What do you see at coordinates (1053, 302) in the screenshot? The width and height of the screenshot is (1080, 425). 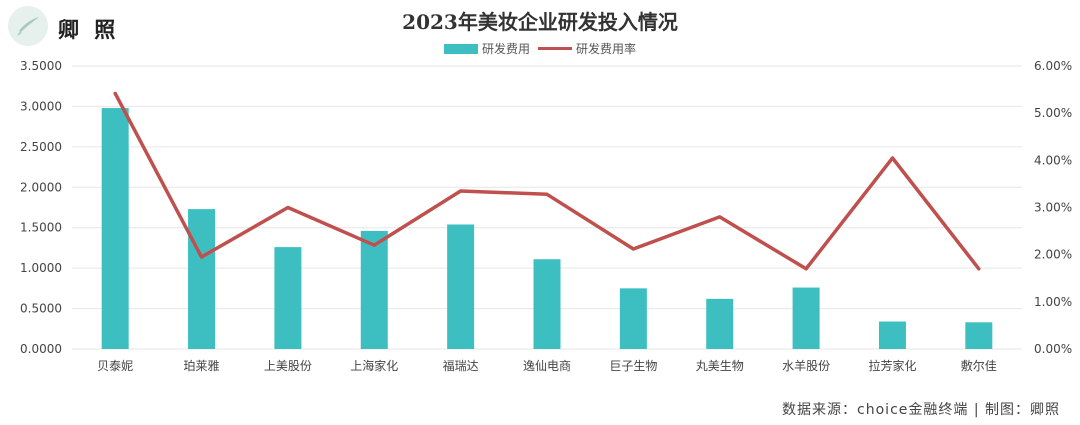 I see `y-right-tick-label: 1.00%` at bounding box center [1053, 302].